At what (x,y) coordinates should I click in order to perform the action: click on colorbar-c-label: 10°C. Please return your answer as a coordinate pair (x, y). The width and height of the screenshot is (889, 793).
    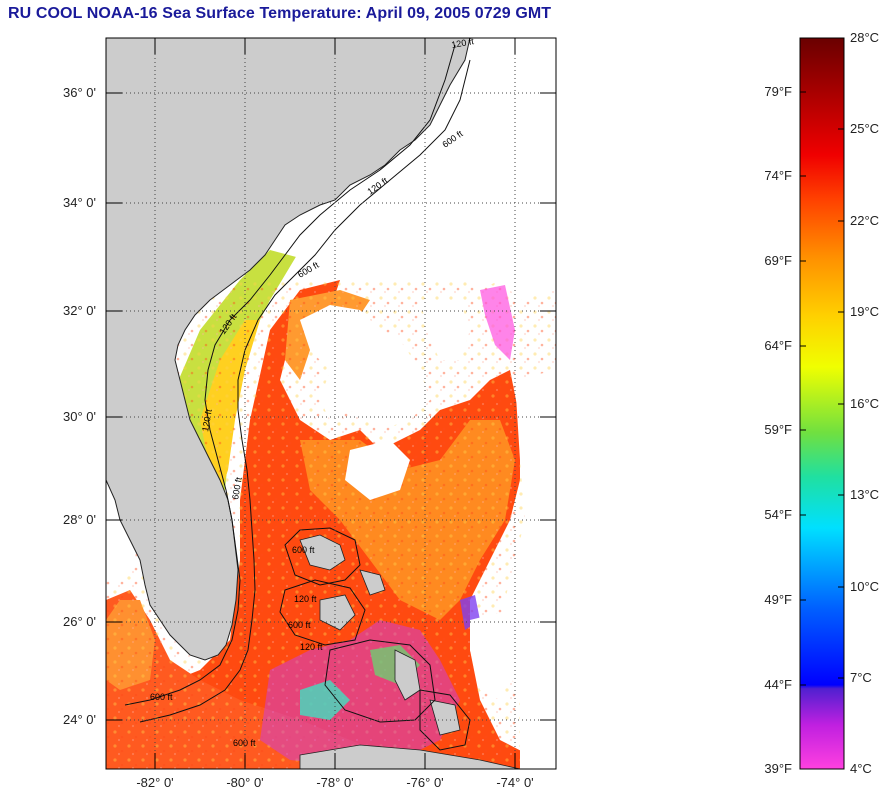
    Looking at the image, I should click on (865, 586).